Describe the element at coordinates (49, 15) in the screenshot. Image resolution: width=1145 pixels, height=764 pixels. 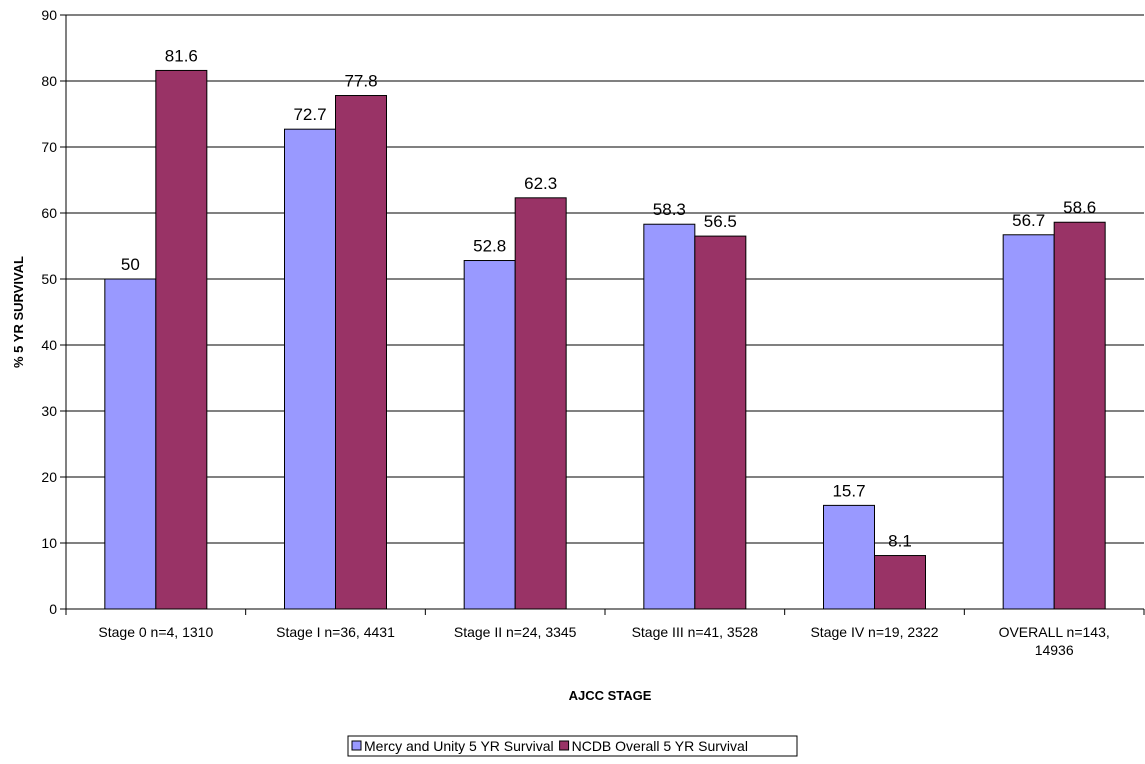
I see `y-tick-label: 90` at that location.